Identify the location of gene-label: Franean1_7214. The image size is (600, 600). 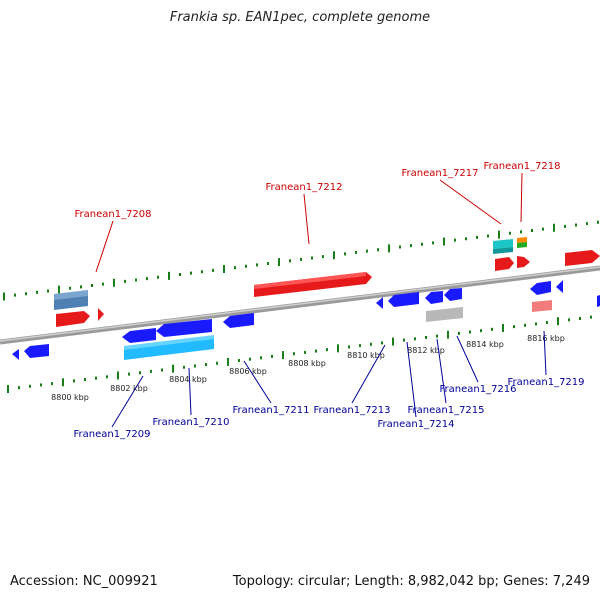
(415, 424).